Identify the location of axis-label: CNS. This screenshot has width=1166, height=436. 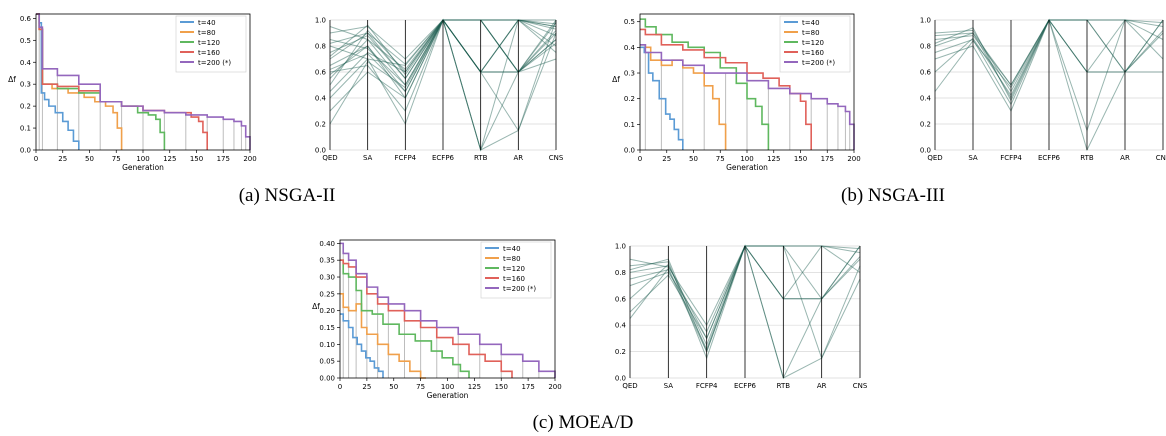
(1161, 158).